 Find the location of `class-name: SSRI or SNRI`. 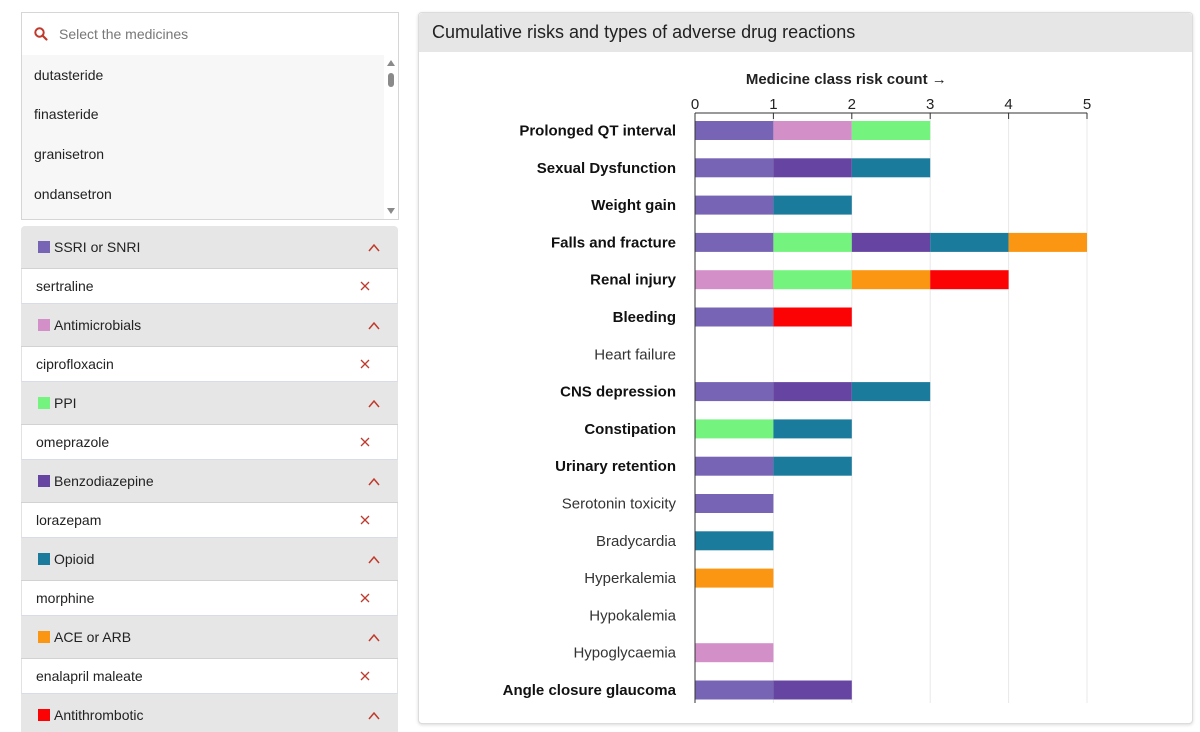

class-name: SSRI or SNRI is located at coordinates (97, 247).